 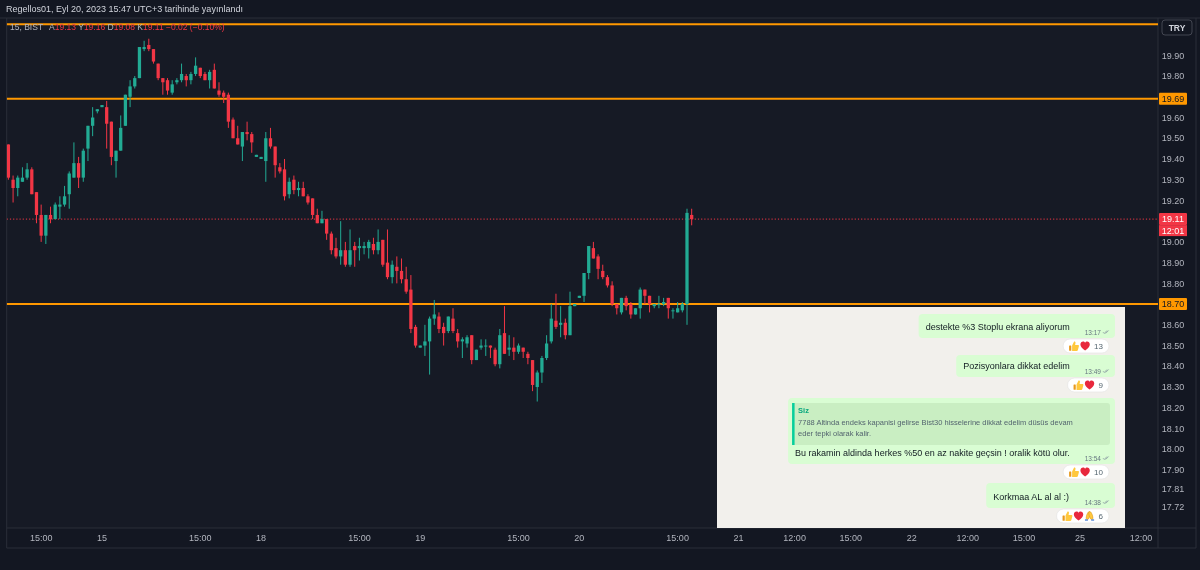 What do you see at coordinates (1173, 117) in the screenshot?
I see `y-tick-label: 19.60` at bounding box center [1173, 117].